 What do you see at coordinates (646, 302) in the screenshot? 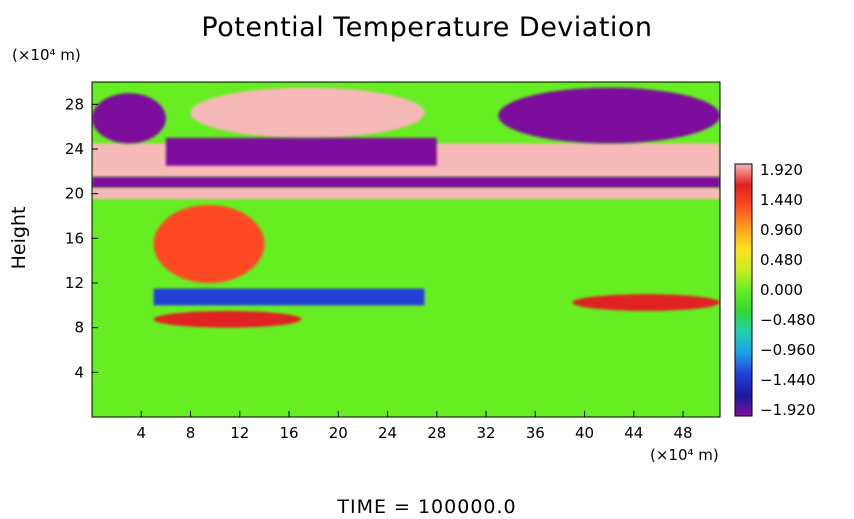
I see `heatmap-region-pink-patch-right` at bounding box center [646, 302].